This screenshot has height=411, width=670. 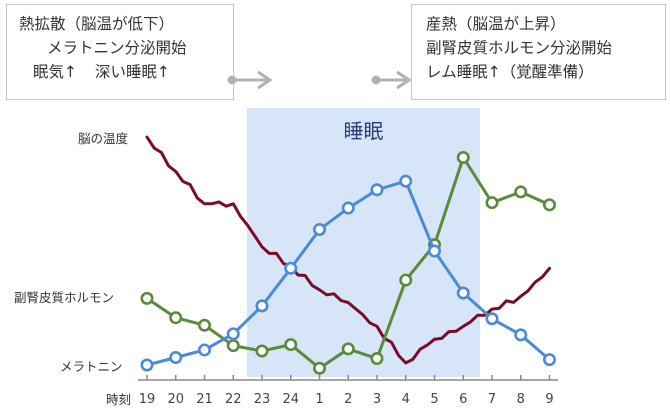 What do you see at coordinates (132, 72) in the screenshot?
I see `deep-sleep-text: 深い睡眠↑` at bounding box center [132, 72].